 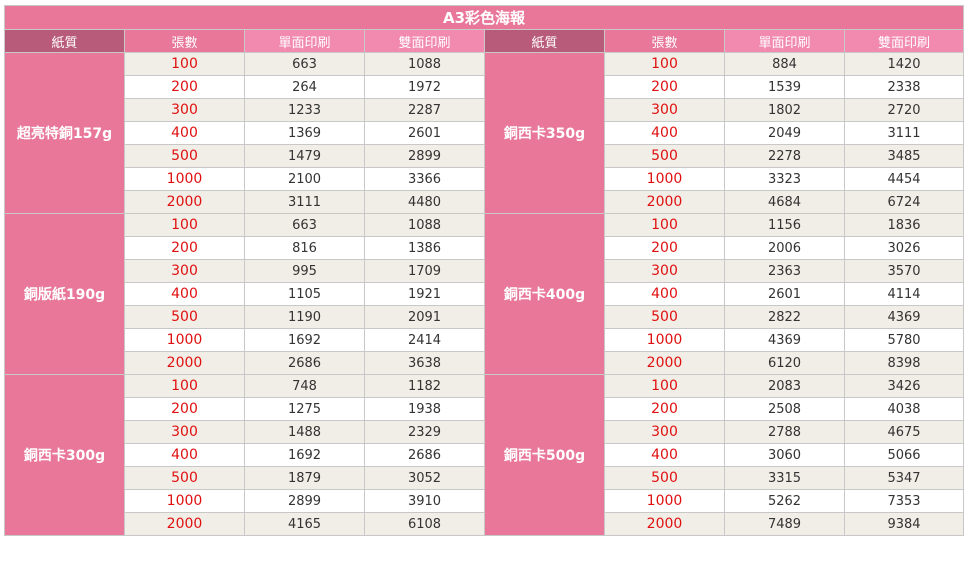 I want to click on single-sided-price-cell: 3315, so click(x=784, y=478).